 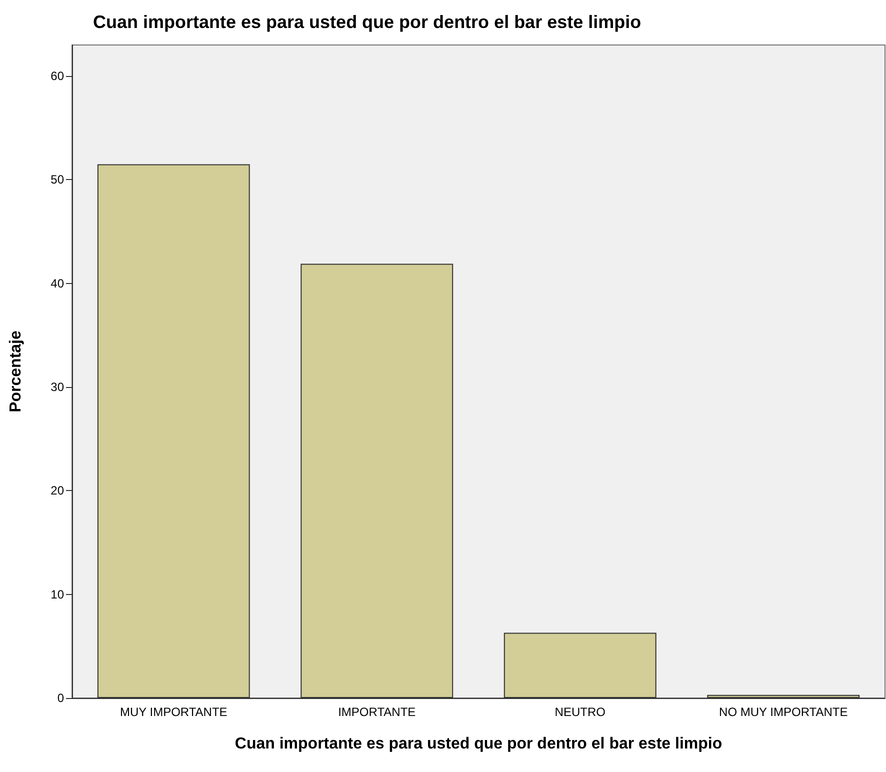 I want to click on x-tick-label: MUY IMPORTANTE, so click(x=174, y=712).